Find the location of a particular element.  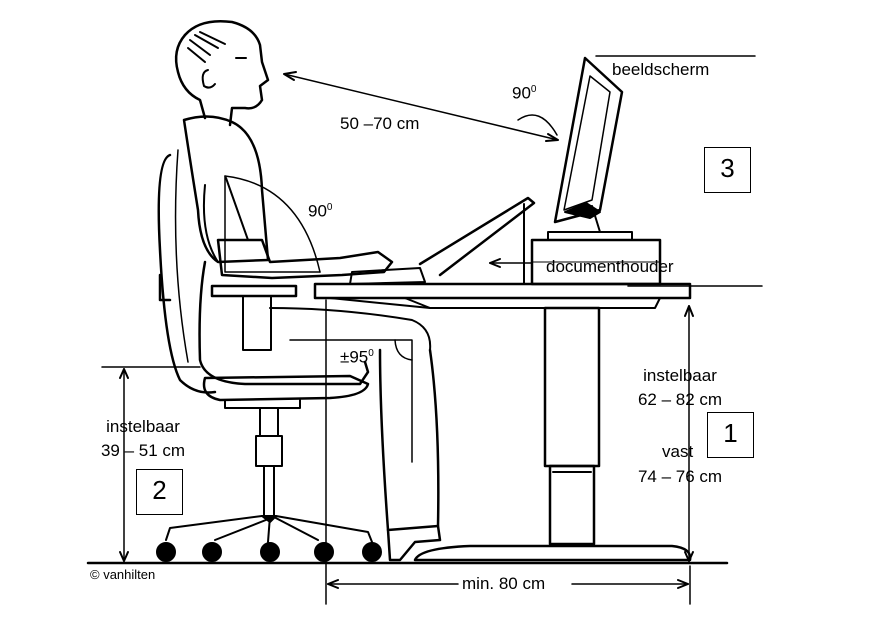

chair-number-box: 2 is located at coordinates (159, 492).